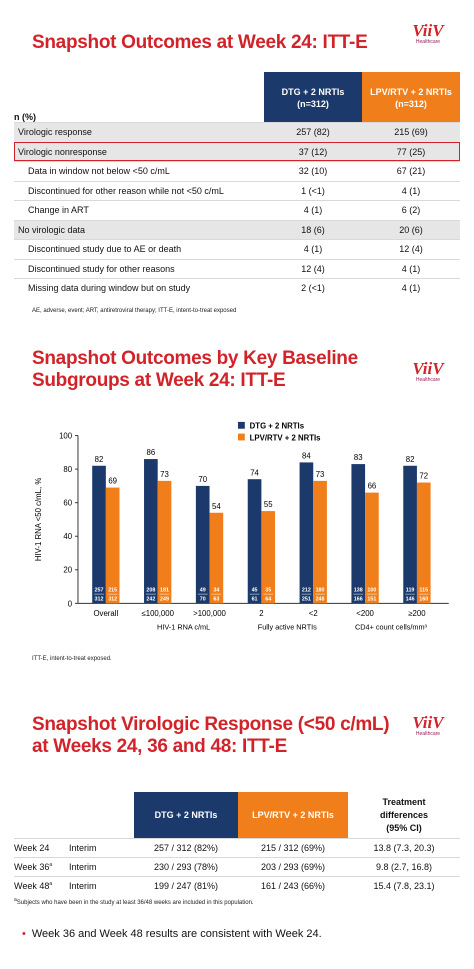 Image resolution: width=474 pixels, height=969 pixels. I want to click on slide3-title-line1: Snapshot Virologic Response (<50 c/mL), so click(211, 724).